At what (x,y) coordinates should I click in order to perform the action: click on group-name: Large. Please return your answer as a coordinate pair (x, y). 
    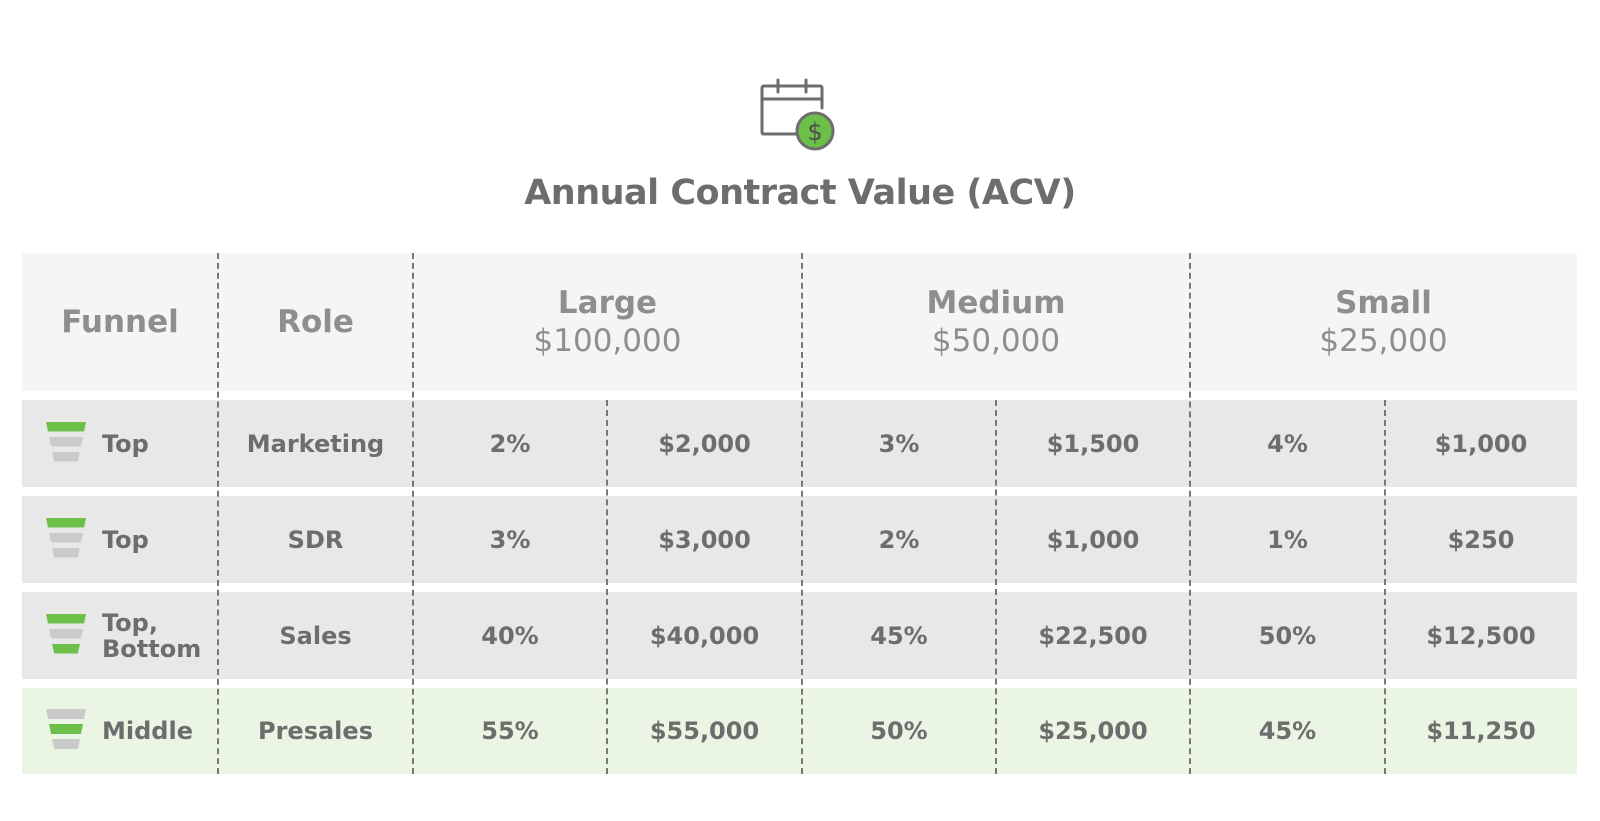
    Looking at the image, I should click on (607, 303).